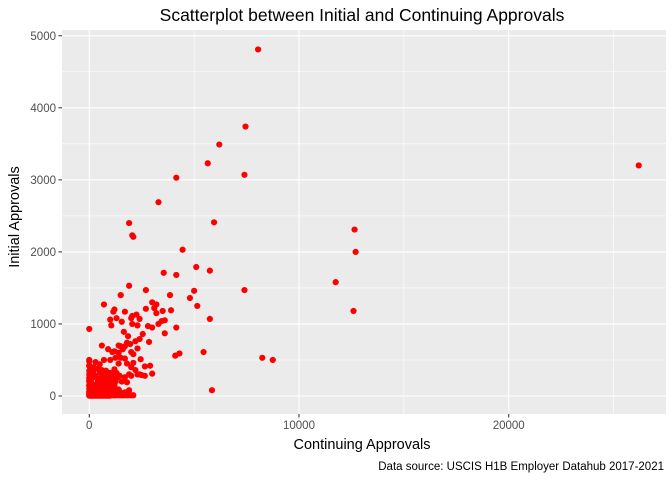  What do you see at coordinates (43, 181) in the screenshot?
I see `y-tick-label: 3000` at bounding box center [43, 181].